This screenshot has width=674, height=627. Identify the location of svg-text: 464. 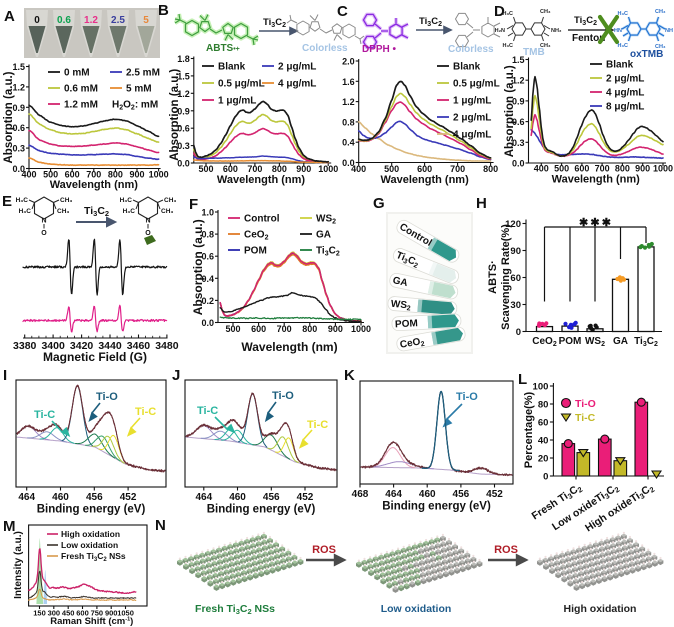
(393, 494).